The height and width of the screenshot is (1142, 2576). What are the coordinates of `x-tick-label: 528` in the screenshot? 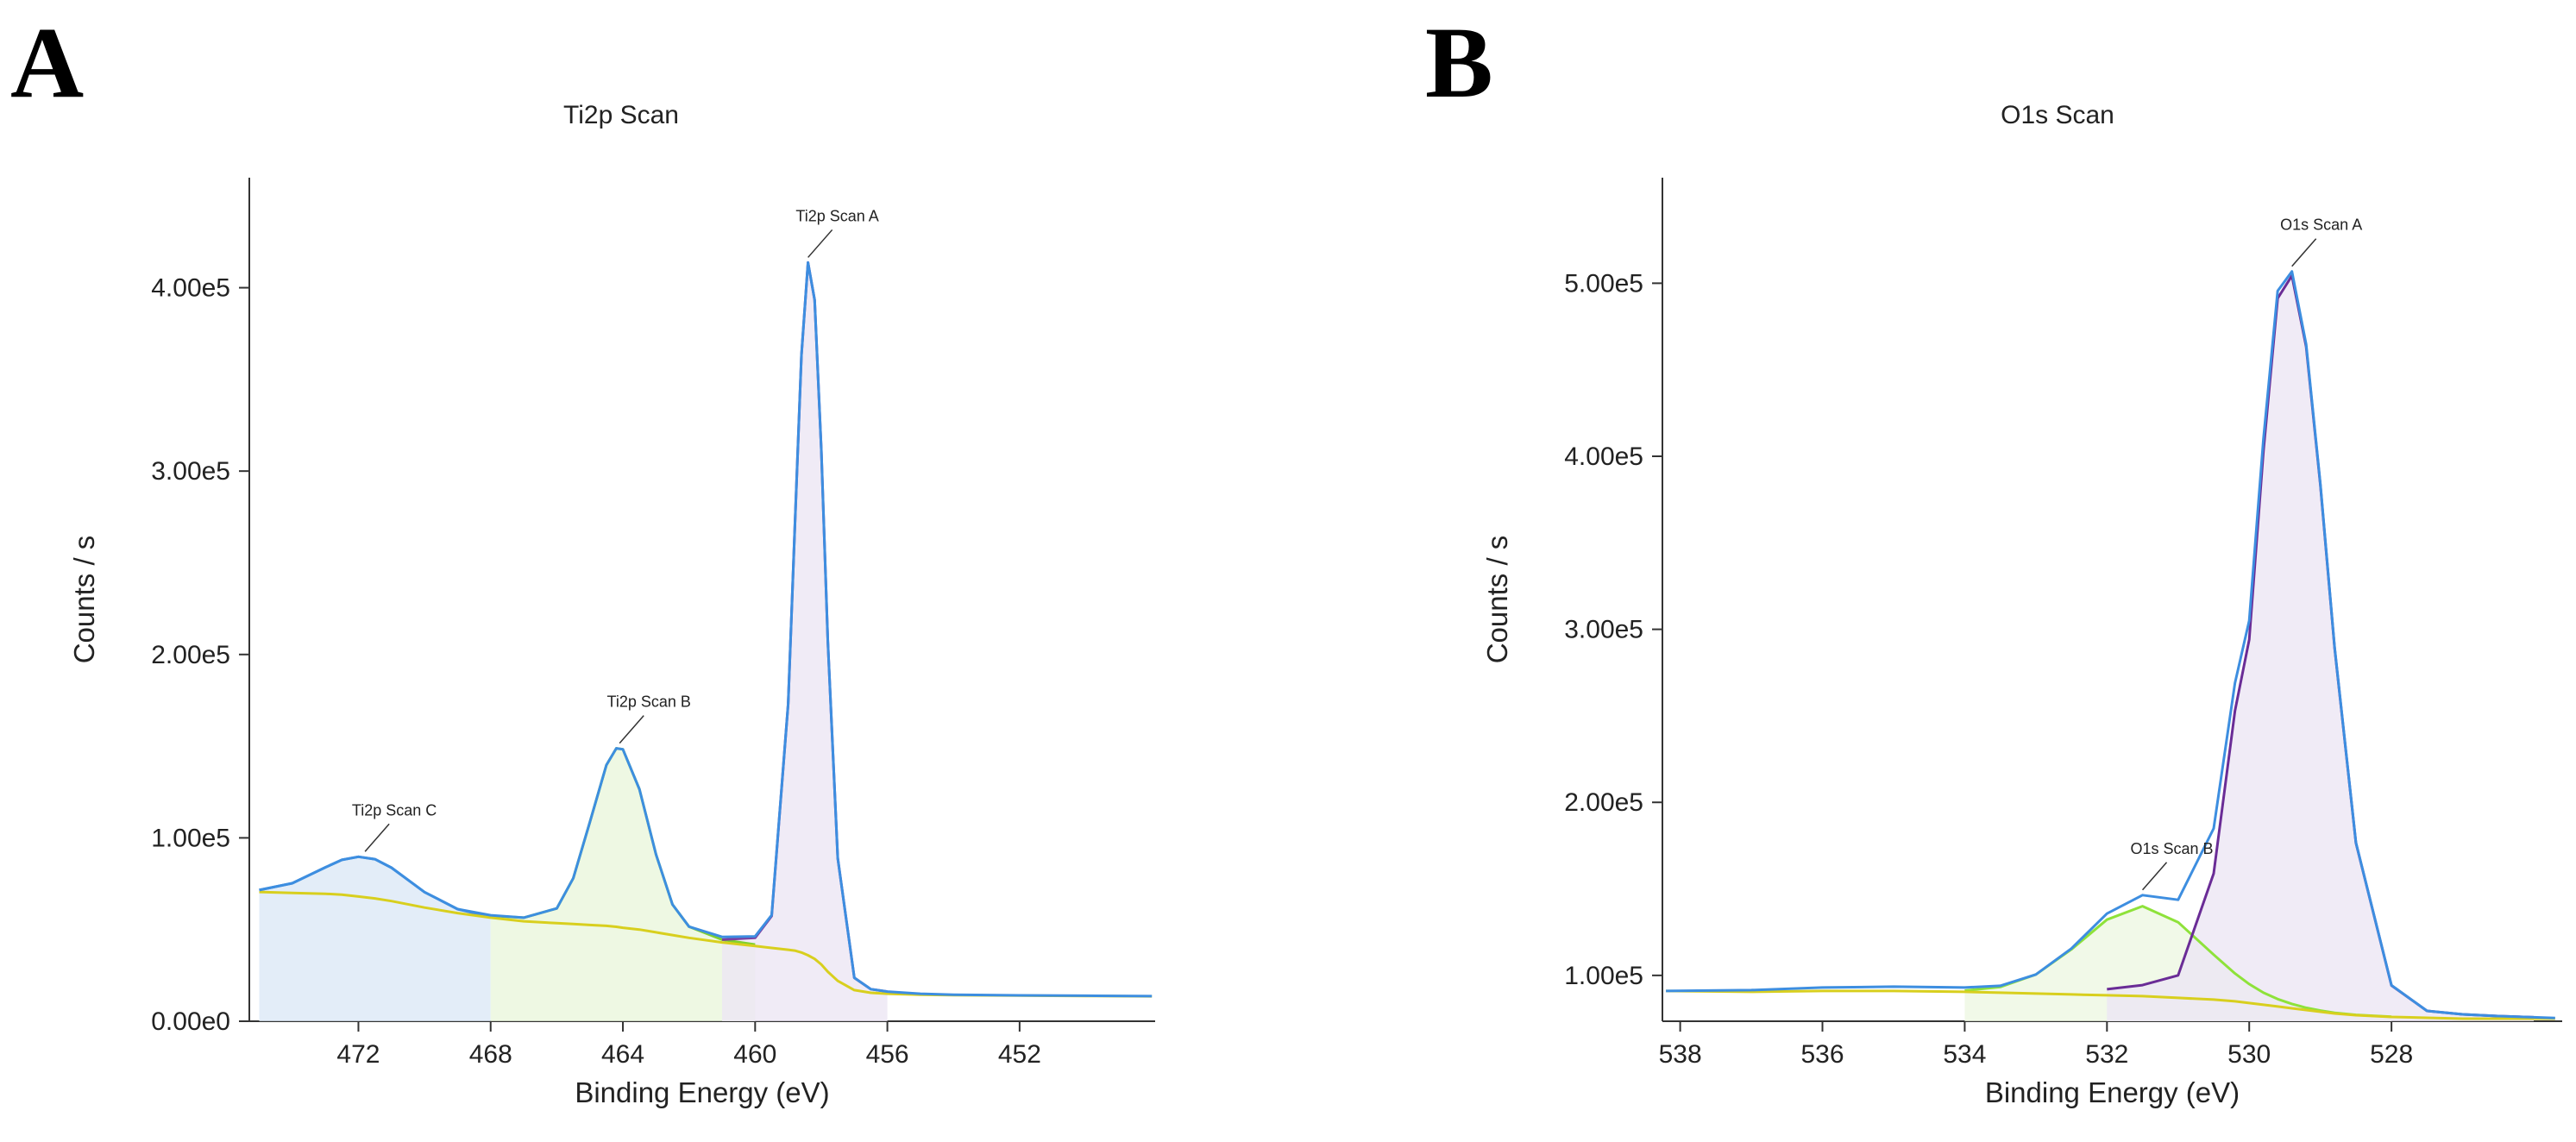 It's located at (2391, 1054).